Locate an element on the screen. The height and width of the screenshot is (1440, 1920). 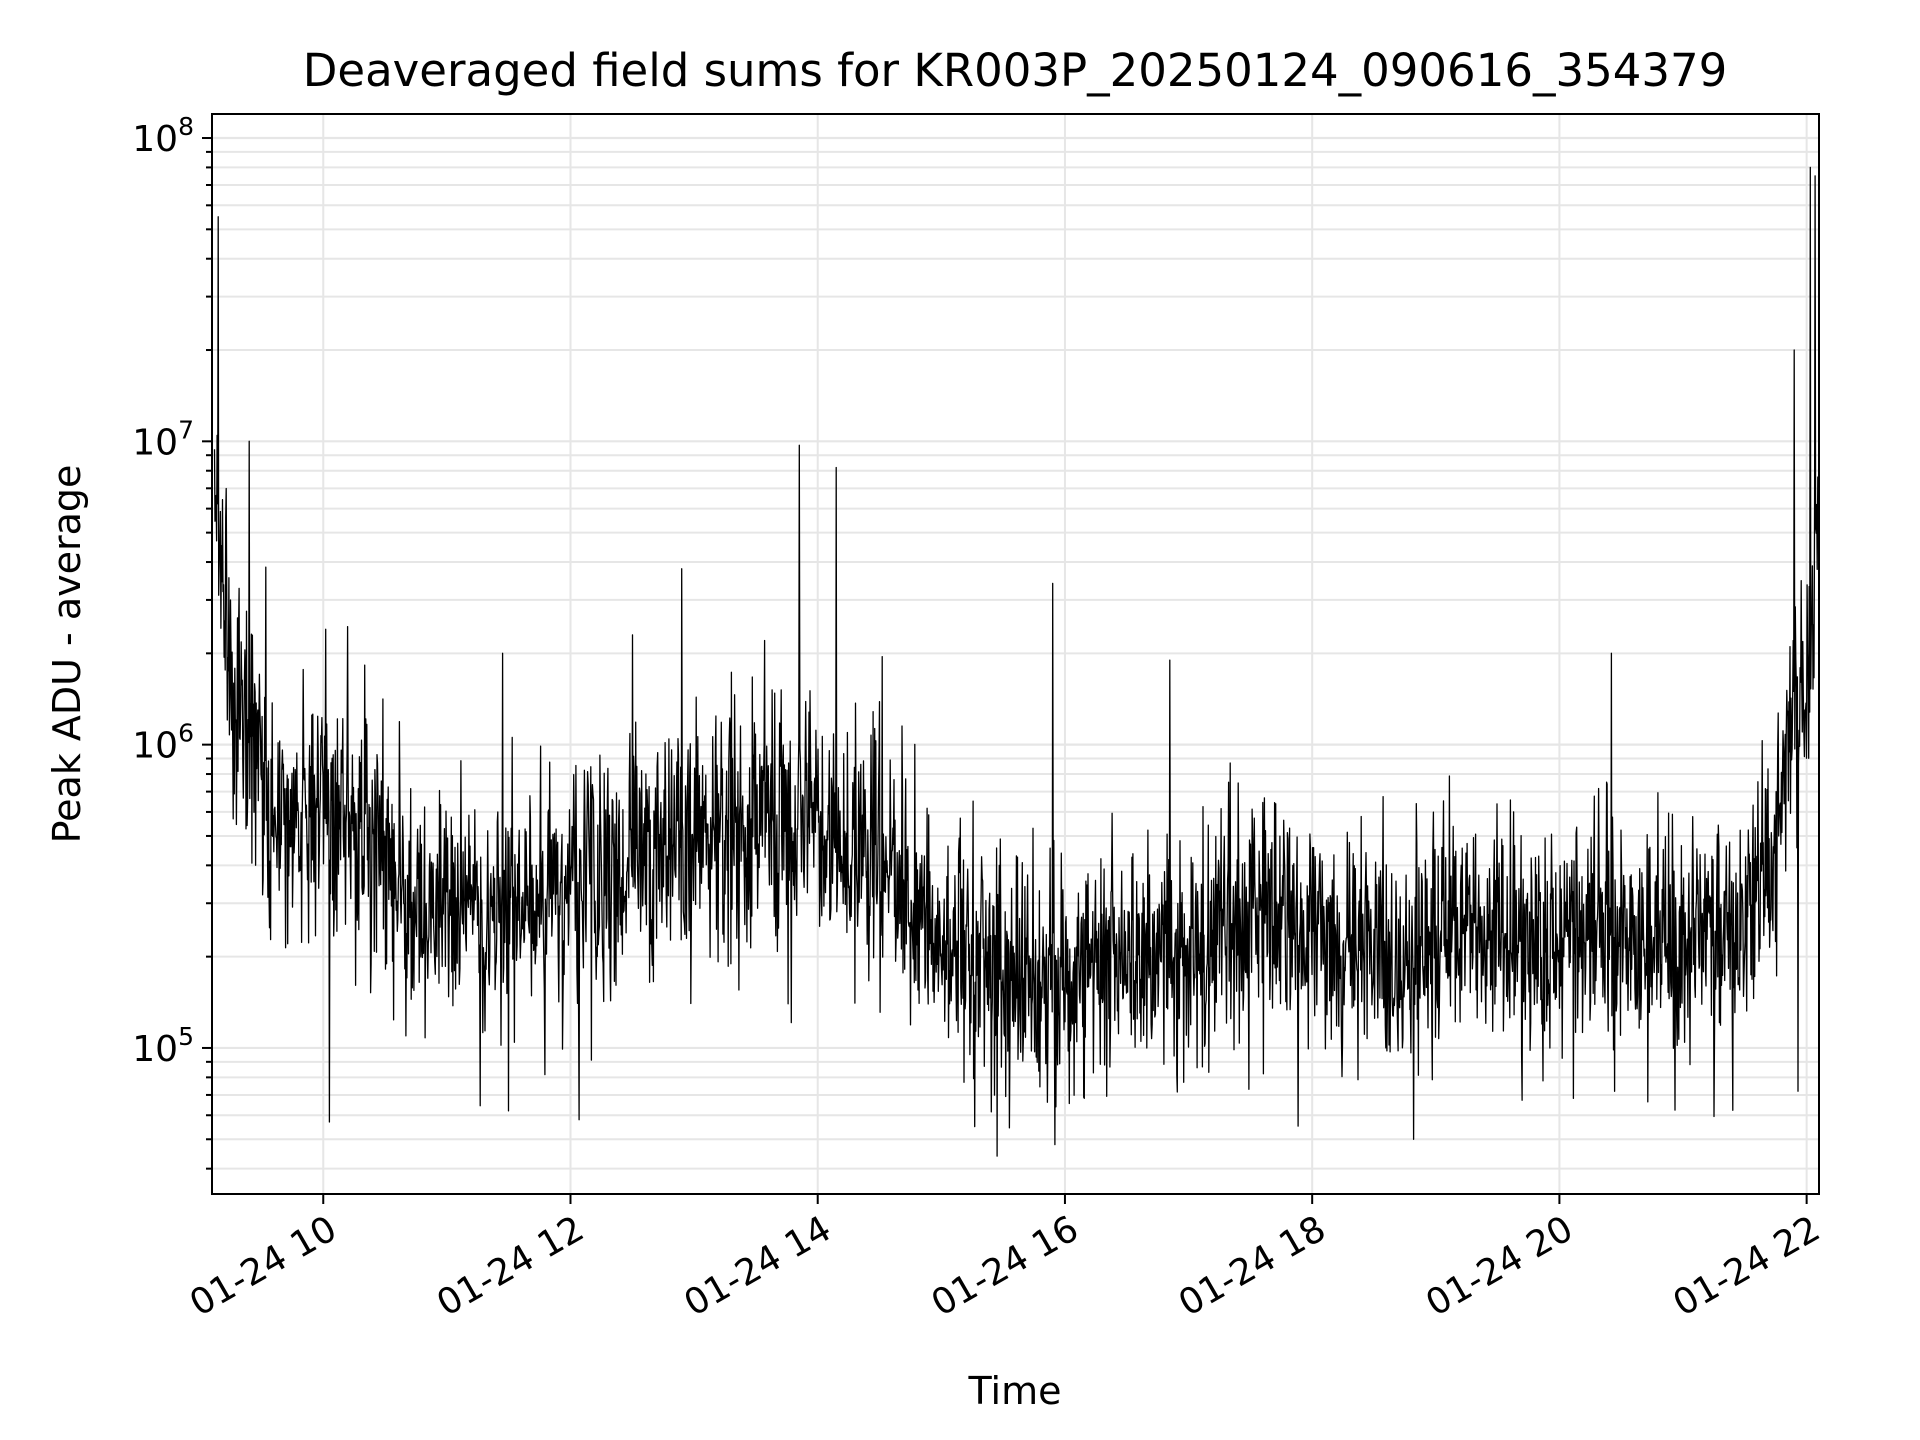
y-tick-label: 10⁶ is located at coordinates (163, 743).